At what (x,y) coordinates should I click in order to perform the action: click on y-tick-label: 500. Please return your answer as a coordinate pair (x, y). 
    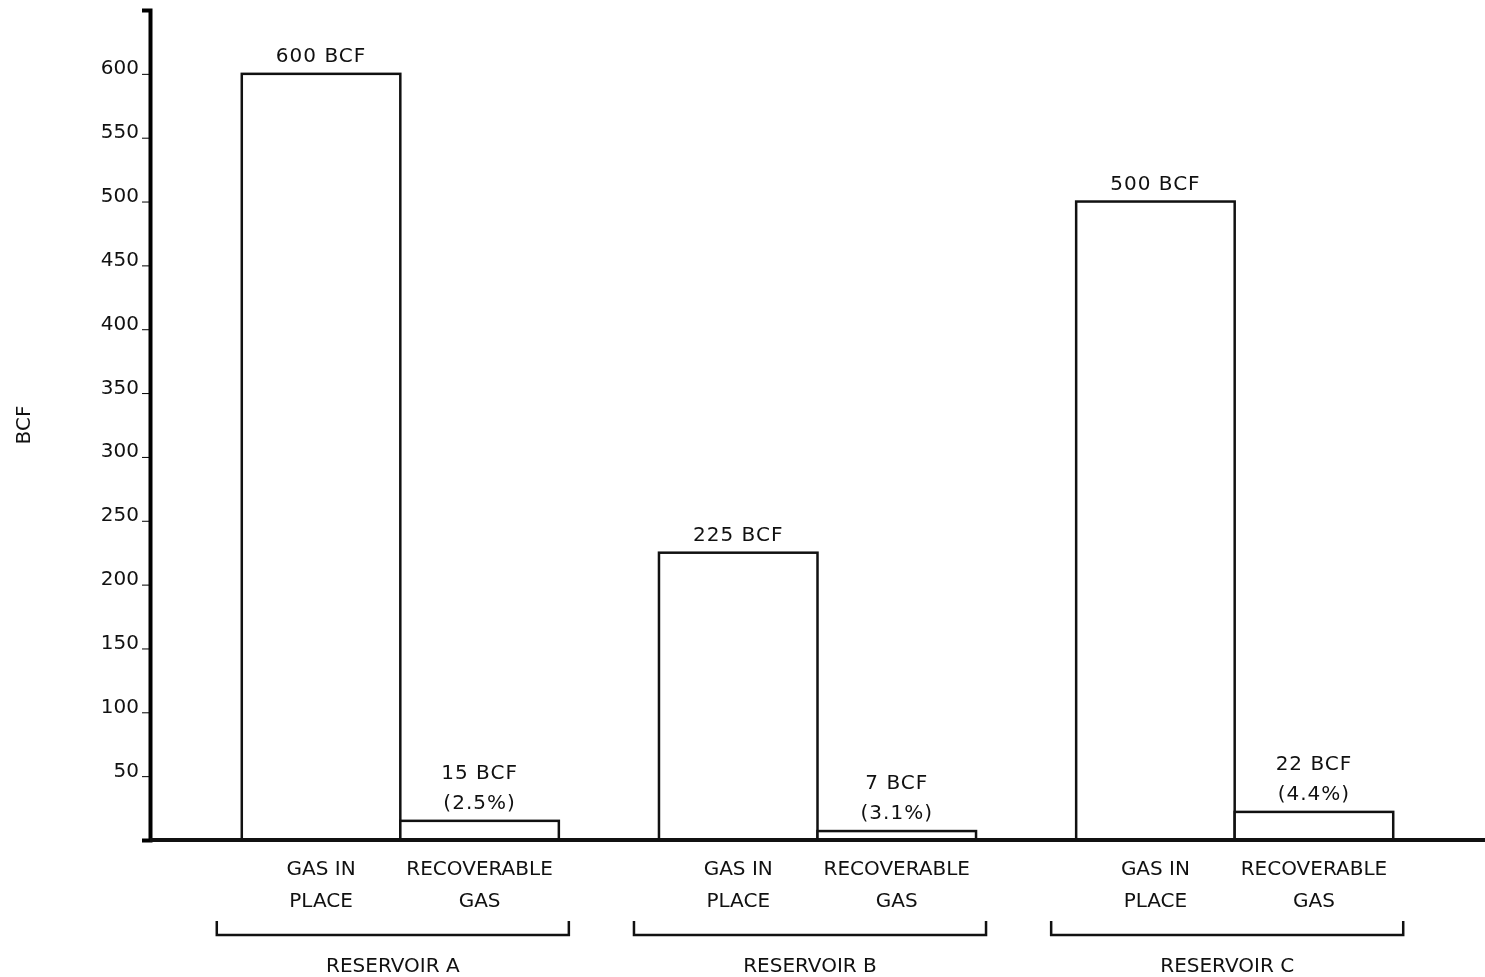
    Looking at the image, I should click on (119, 195).